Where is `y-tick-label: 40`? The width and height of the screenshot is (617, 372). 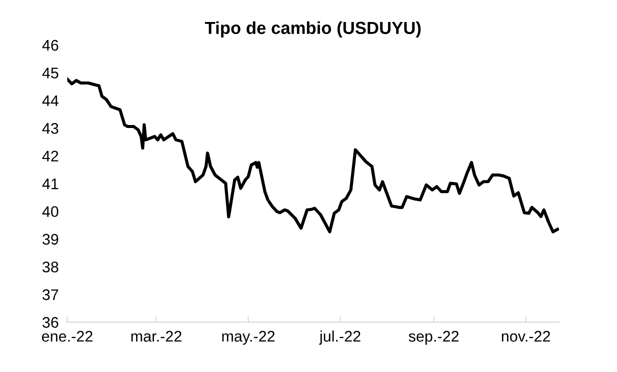
y-tick-label: 40 is located at coordinates (50, 211).